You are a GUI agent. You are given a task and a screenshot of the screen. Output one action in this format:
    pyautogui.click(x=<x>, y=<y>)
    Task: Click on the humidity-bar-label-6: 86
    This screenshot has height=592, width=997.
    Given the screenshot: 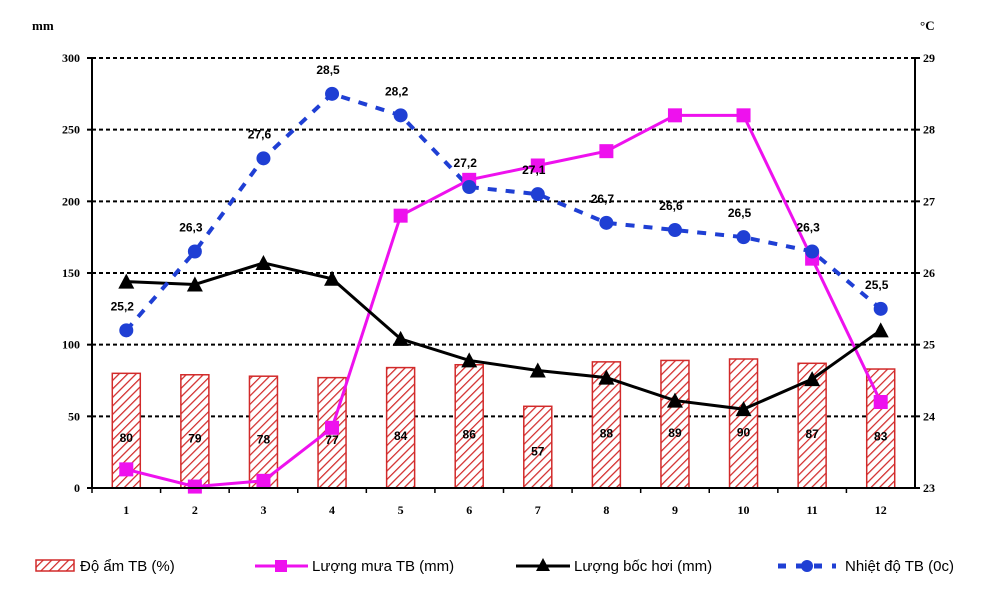 What is the action you would take?
    pyautogui.click(x=470, y=435)
    